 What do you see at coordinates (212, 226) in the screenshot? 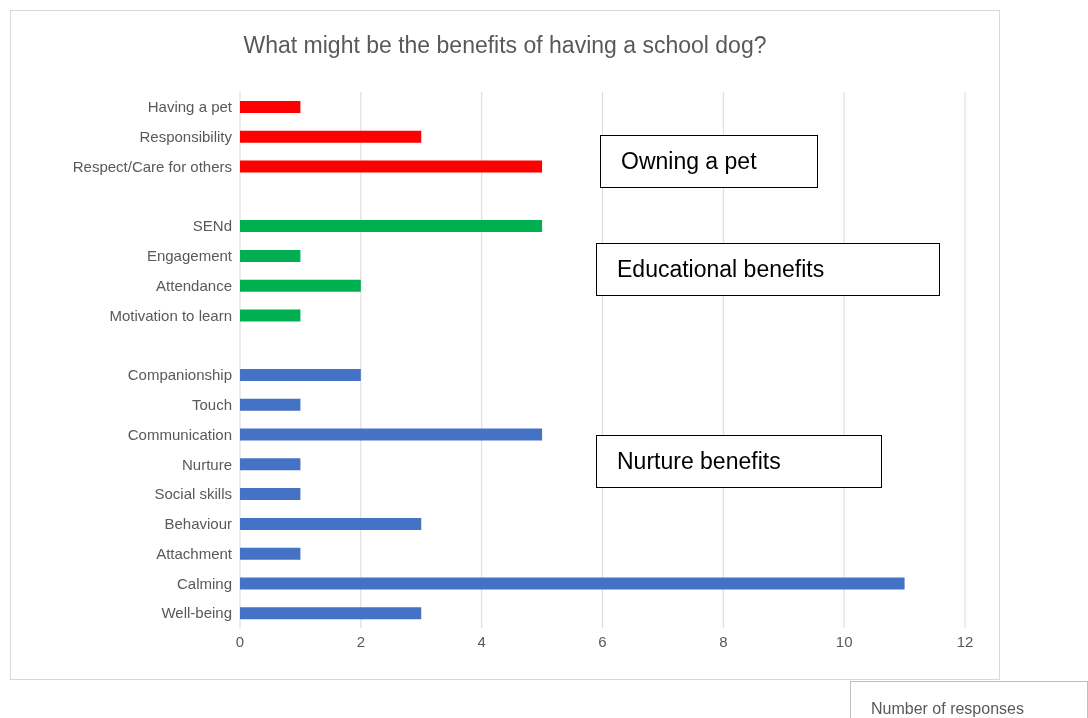
I see `y-tick-label: SENd` at bounding box center [212, 226].